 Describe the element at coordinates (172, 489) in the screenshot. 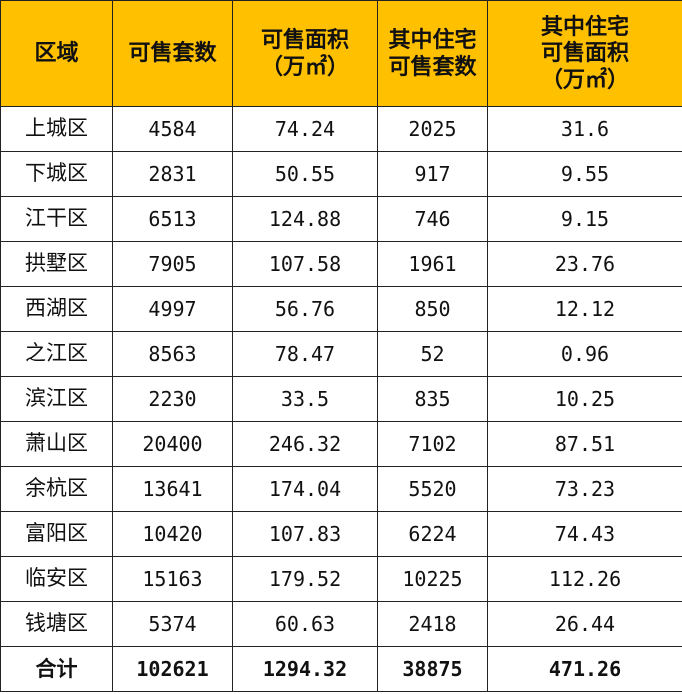

I see `cell-units: 13641` at that location.